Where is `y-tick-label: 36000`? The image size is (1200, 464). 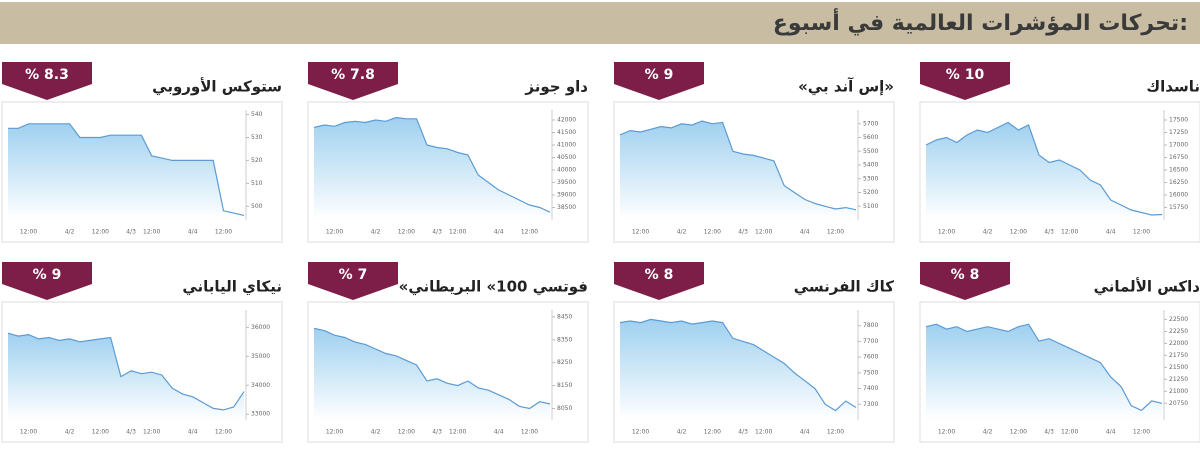
y-tick-label: 36000 is located at coordinates (260, 327).